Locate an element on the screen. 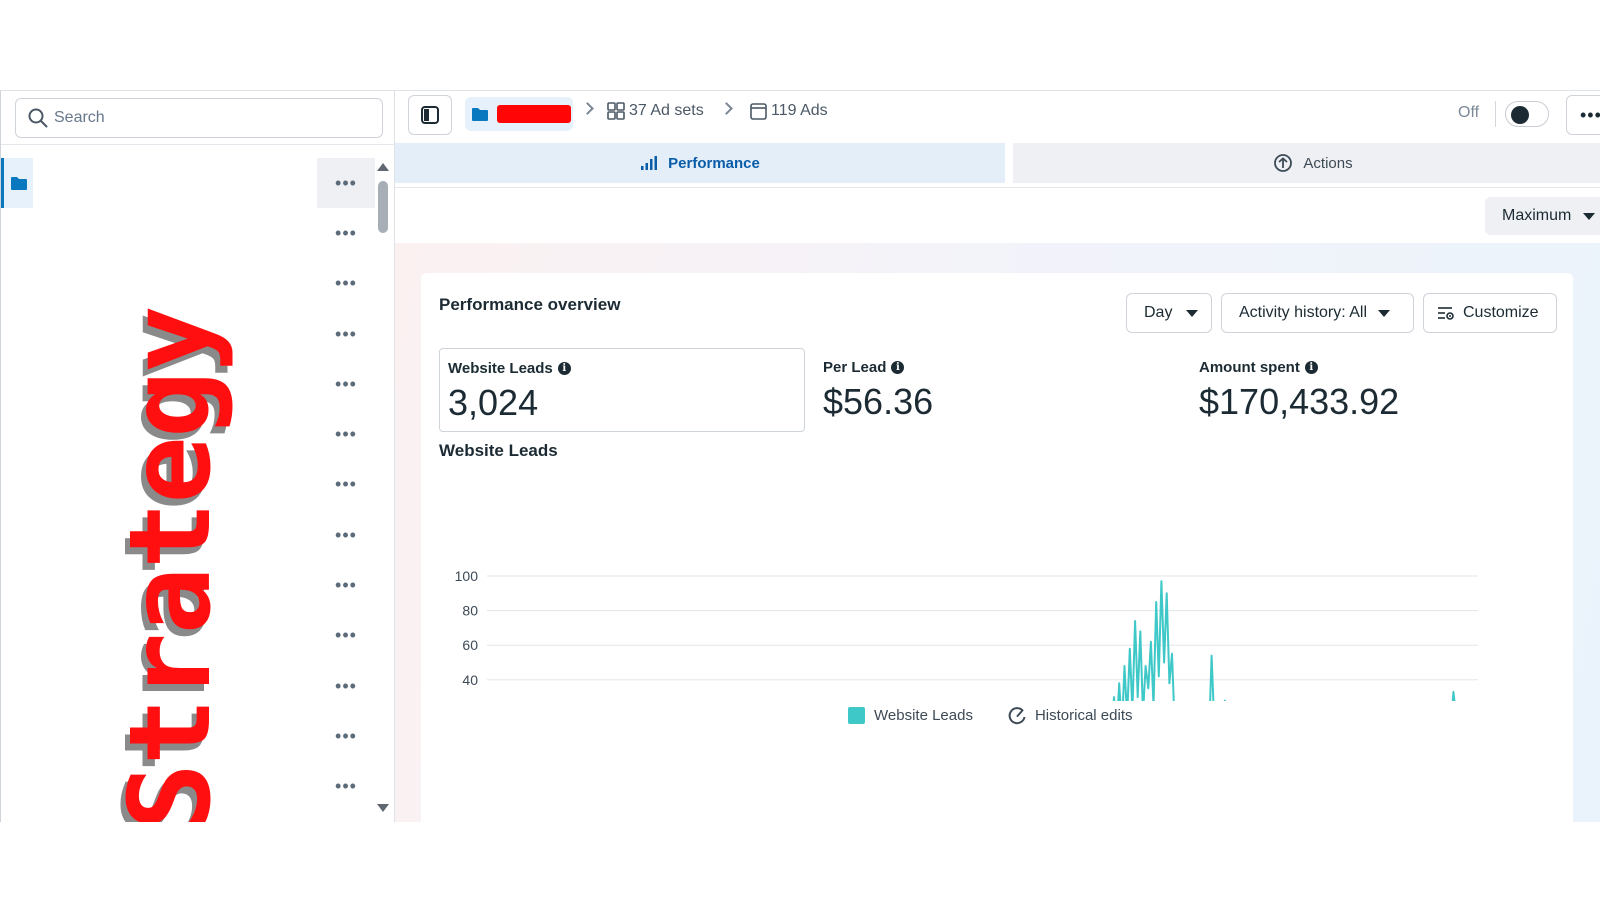 The image size is (1600, 900). series-line-website-leads is located at coordinates (1284, 640).